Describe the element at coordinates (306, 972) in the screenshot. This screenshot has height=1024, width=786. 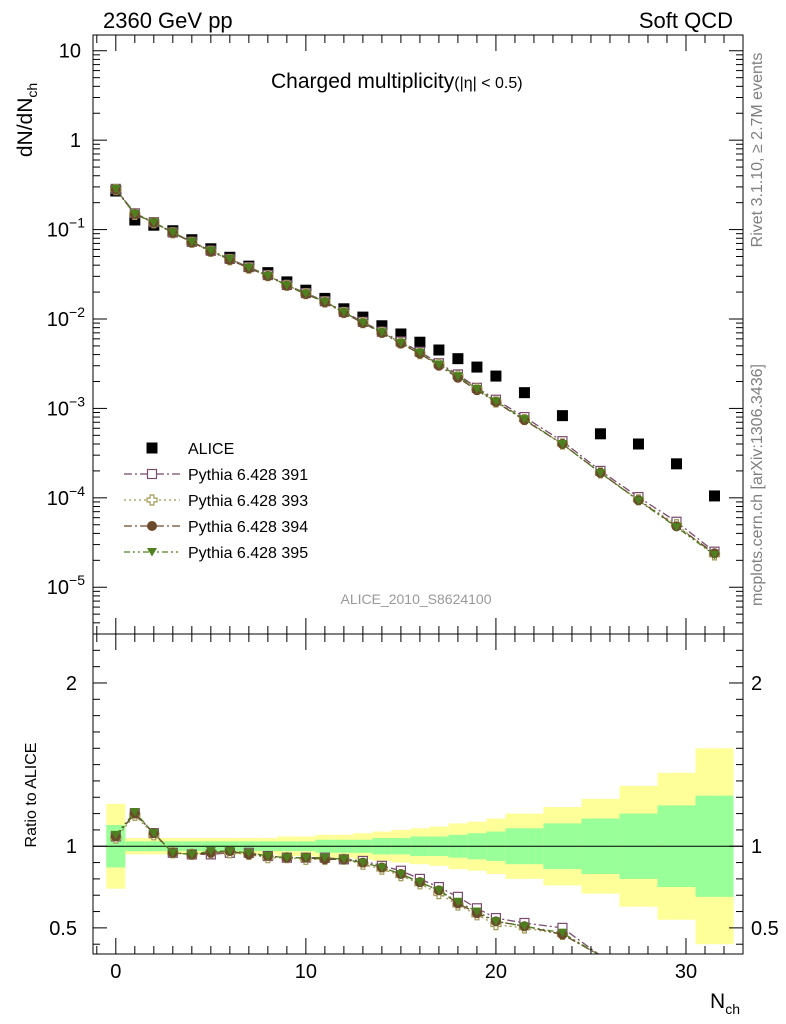
I see `x-tick-label: 10` at that location.